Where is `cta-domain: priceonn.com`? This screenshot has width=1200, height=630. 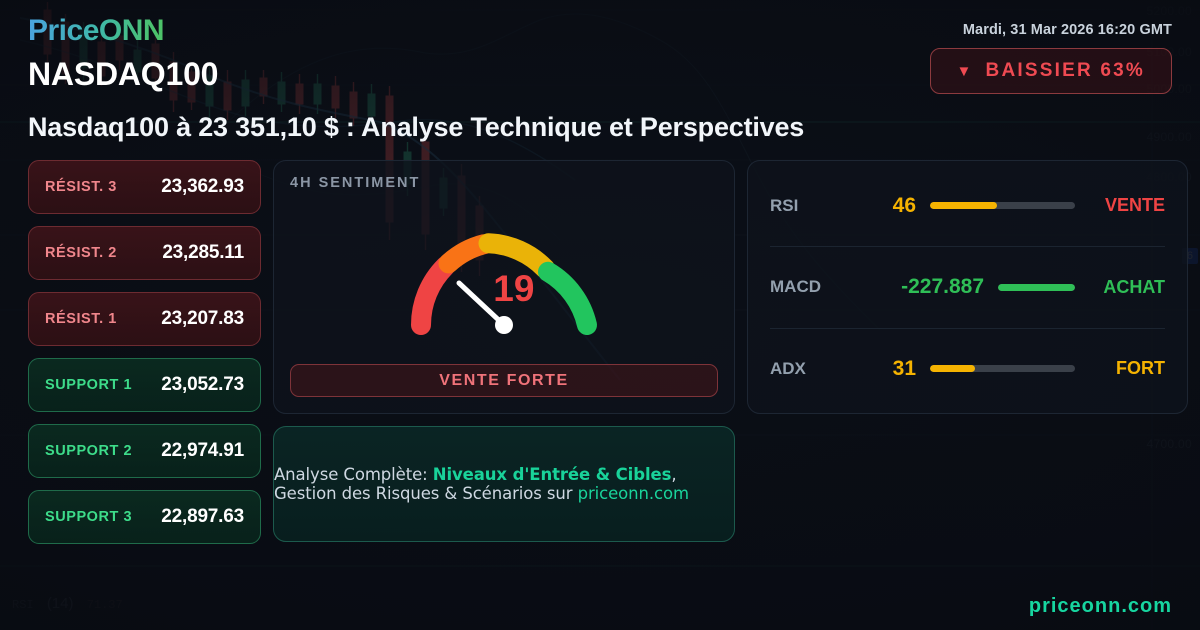 cta-domain: priceonn.com is located at coordinates (633, 493).